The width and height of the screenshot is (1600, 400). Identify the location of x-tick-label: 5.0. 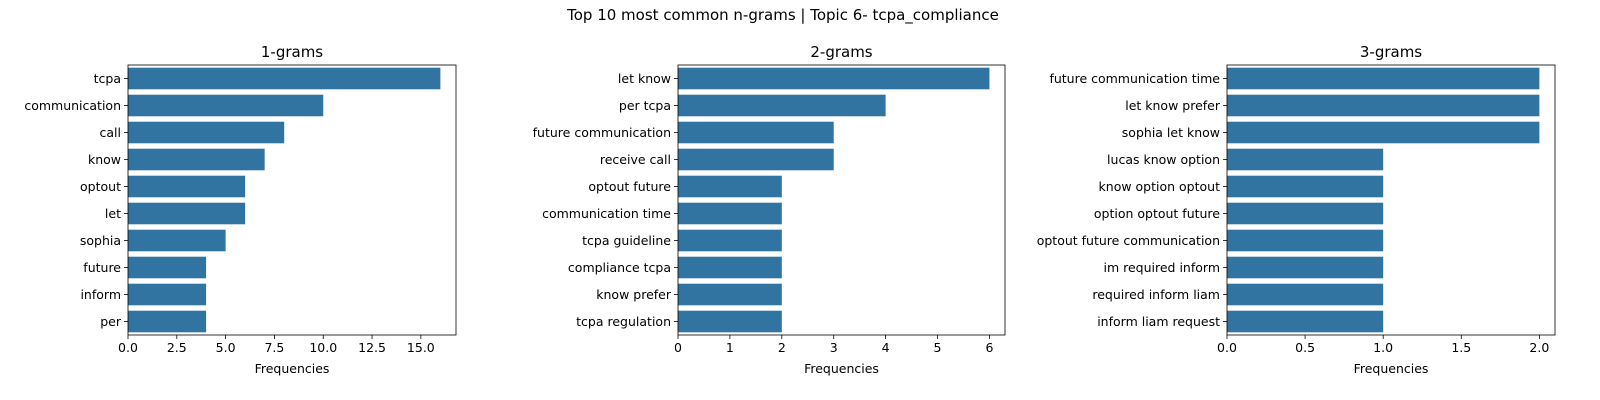
(226, 347).